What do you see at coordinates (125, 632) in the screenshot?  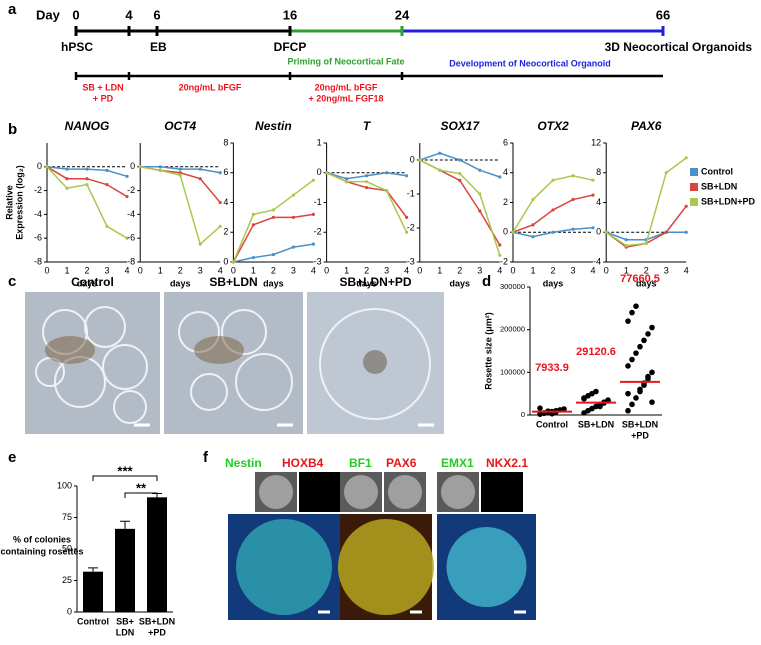 I see `x-tick-label: LDN` at bounding box center [125, 632].